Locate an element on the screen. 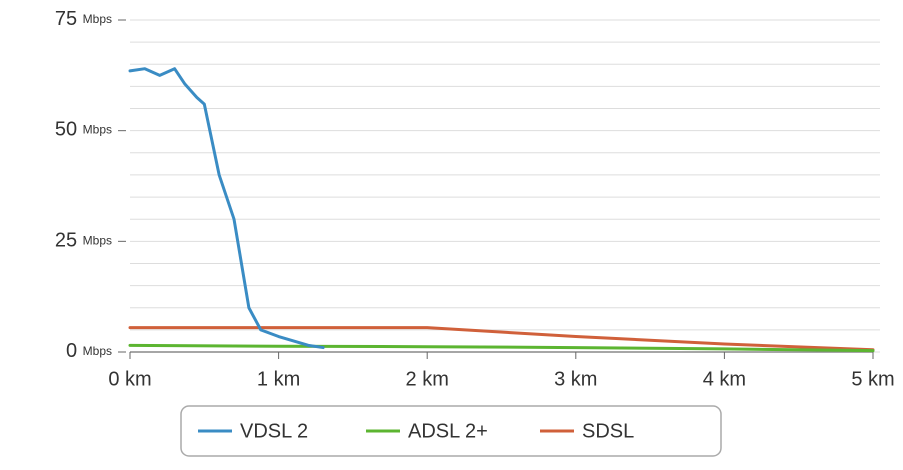  x-tick-label: 4 km is located at coordinates (724, 379).